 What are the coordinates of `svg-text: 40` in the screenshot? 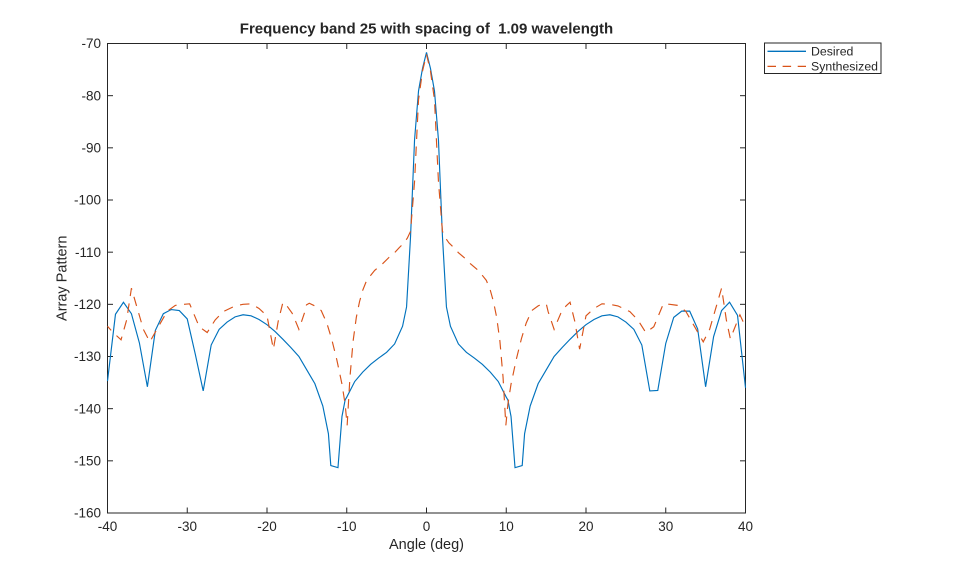 It's located at (745, 526).